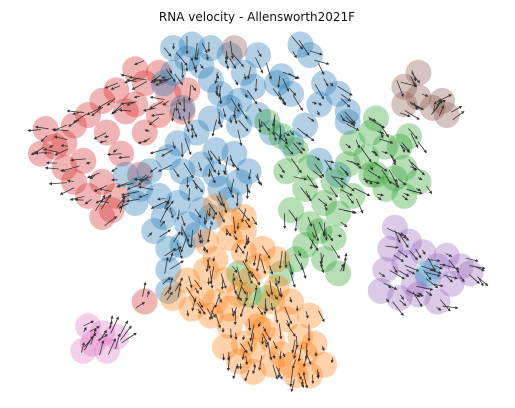  Describe the element at coordinates (257, 17) in the screenshot. I see `chart-title: RNA velocity - Allensworth2021F` at that location.